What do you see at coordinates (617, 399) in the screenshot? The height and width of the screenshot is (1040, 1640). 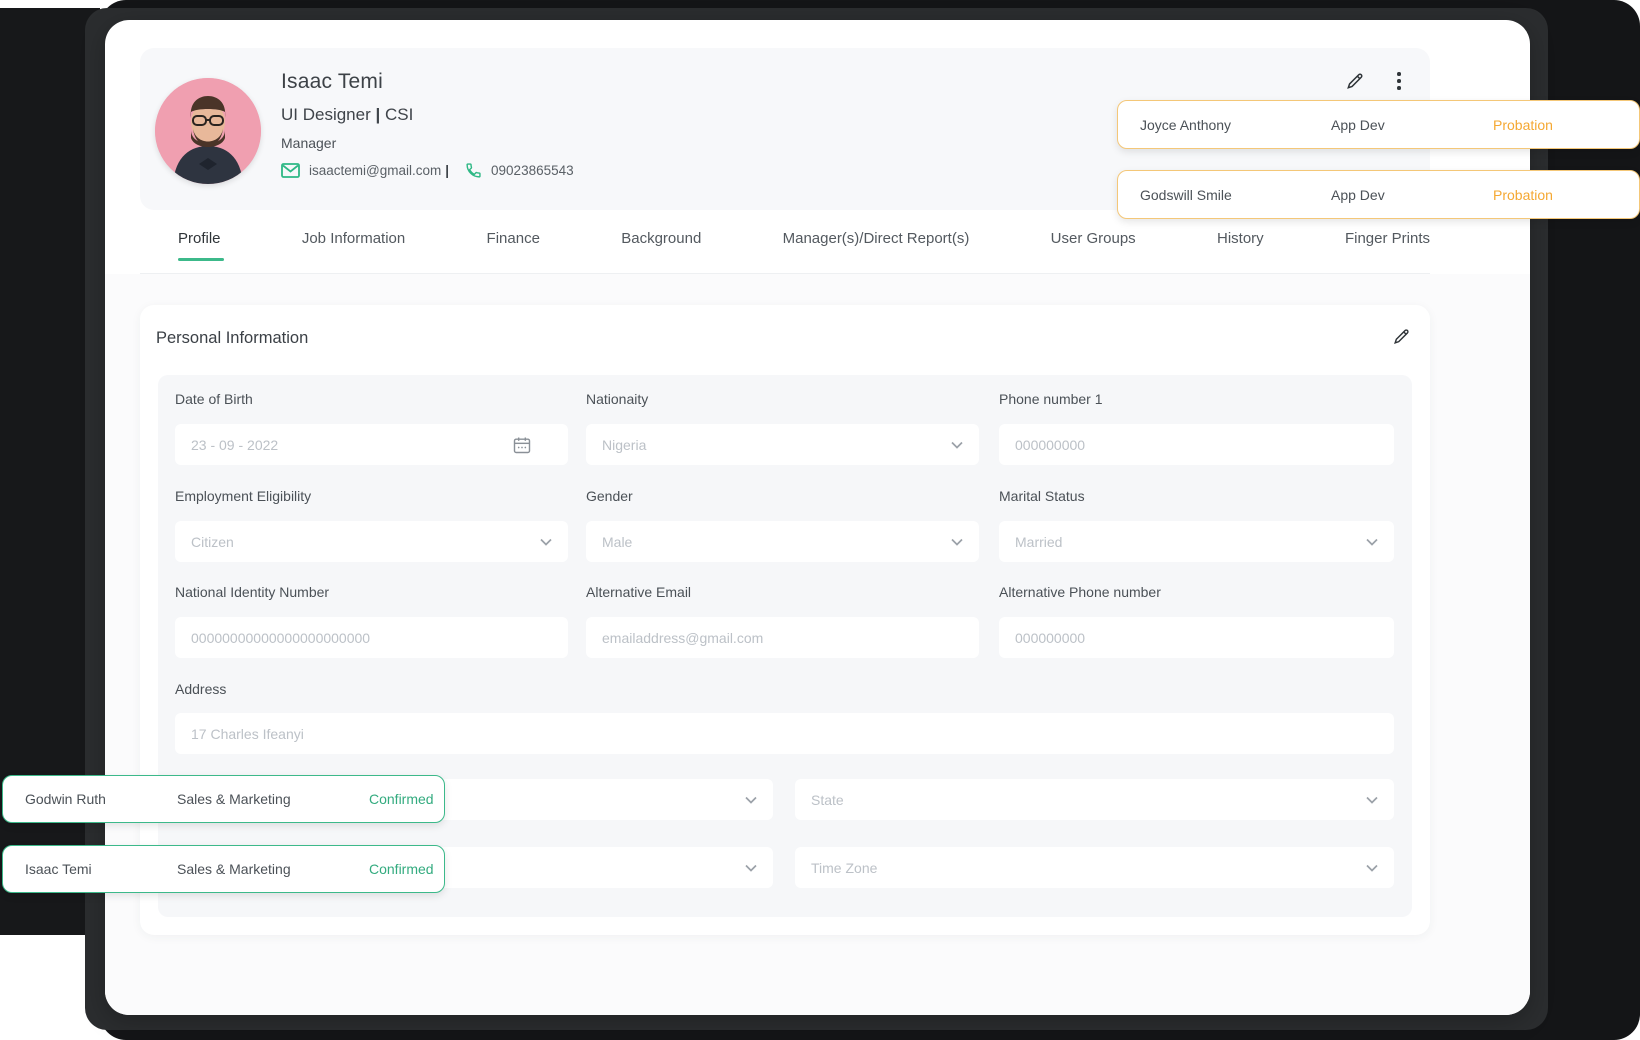 I see `nationality-label: Nationaity` at bounding box center [617, 399].